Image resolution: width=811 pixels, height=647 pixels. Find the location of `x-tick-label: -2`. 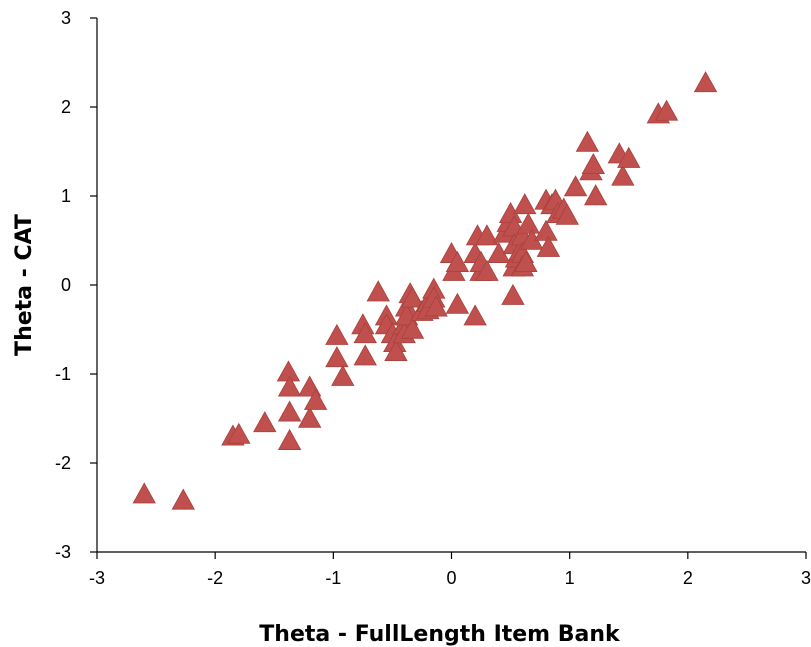

x-tick-label: -2 is located at coordinates (215, 578).